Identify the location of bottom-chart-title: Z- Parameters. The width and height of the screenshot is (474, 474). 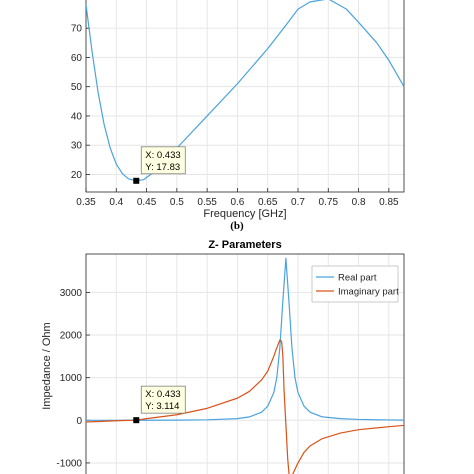
(244, 245).